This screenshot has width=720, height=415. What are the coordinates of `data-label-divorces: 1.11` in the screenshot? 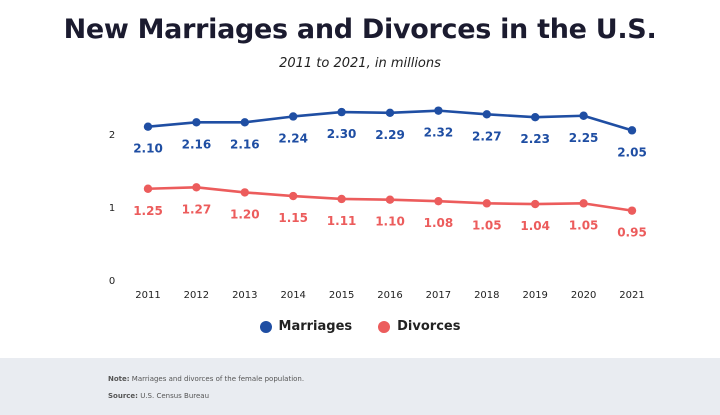 It's located at (342, 221).